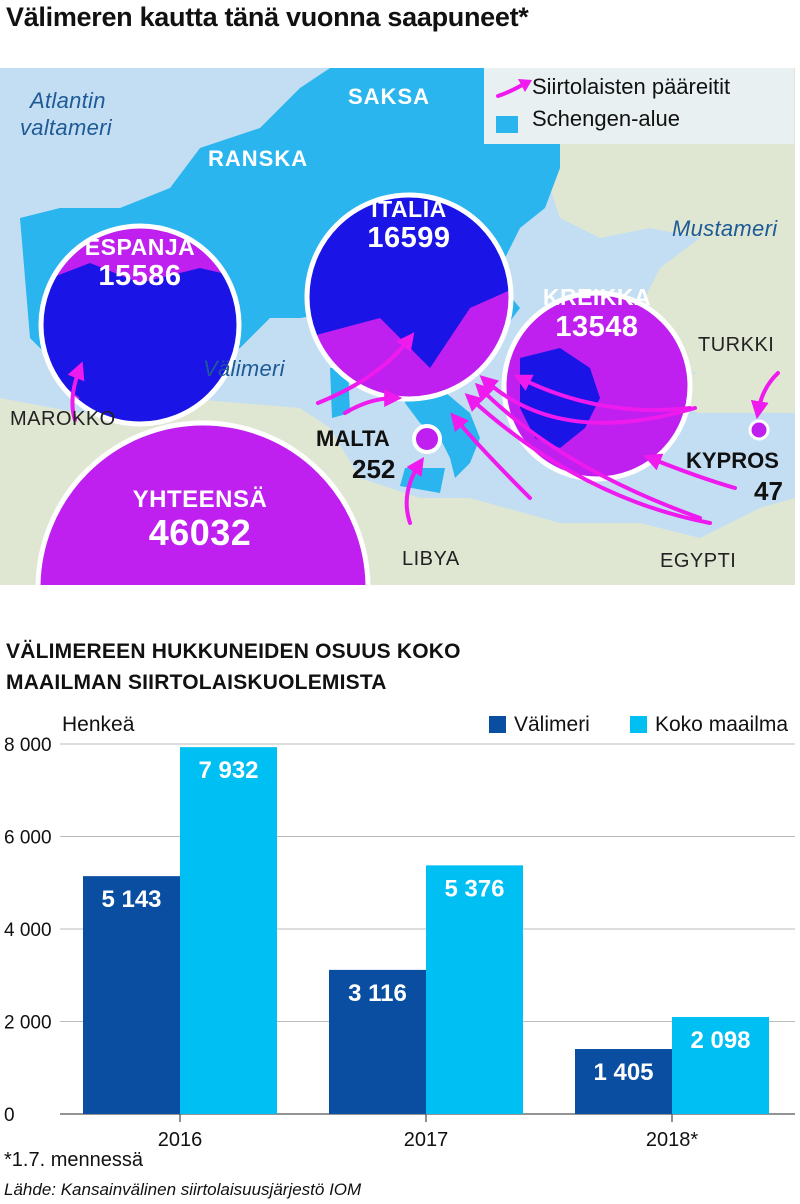 The height and width of the screenshot is (1204, 800). Describe the element at coordinates (539, 725) in the screenshot. I see `legend-series-1: Välimeri` at that location.